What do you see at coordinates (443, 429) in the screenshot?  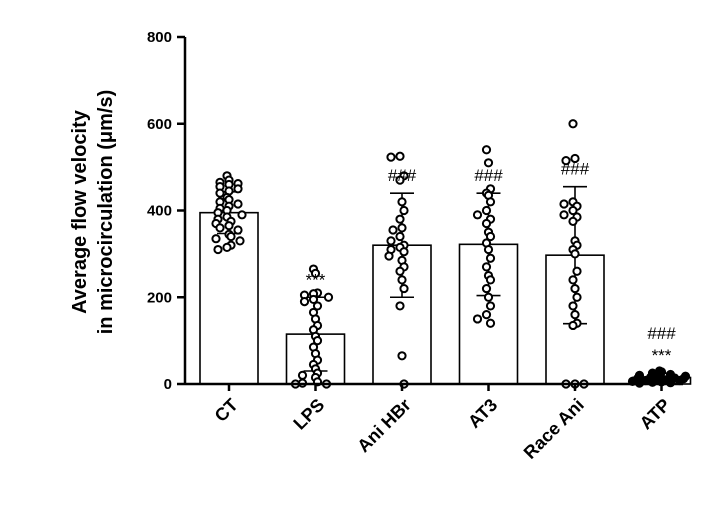 I see `x-tick-labels: CT LPS Ani HBr AT3 Race Ani ATP` at bounding box center [443, 429].